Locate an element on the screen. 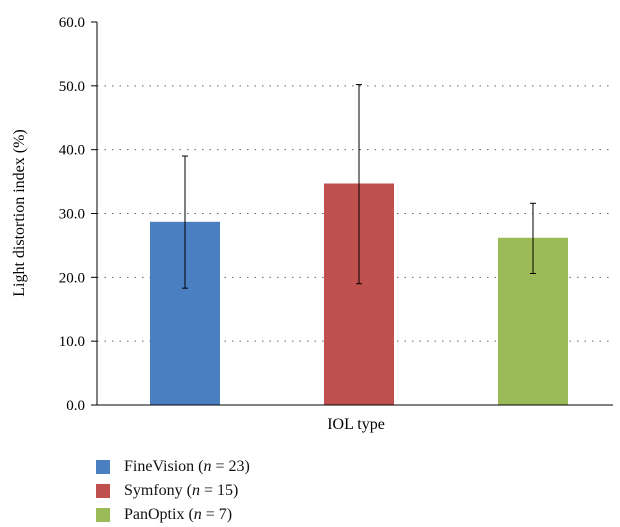  y-tick-label: 40.0 is located at coordinates (72, 151).